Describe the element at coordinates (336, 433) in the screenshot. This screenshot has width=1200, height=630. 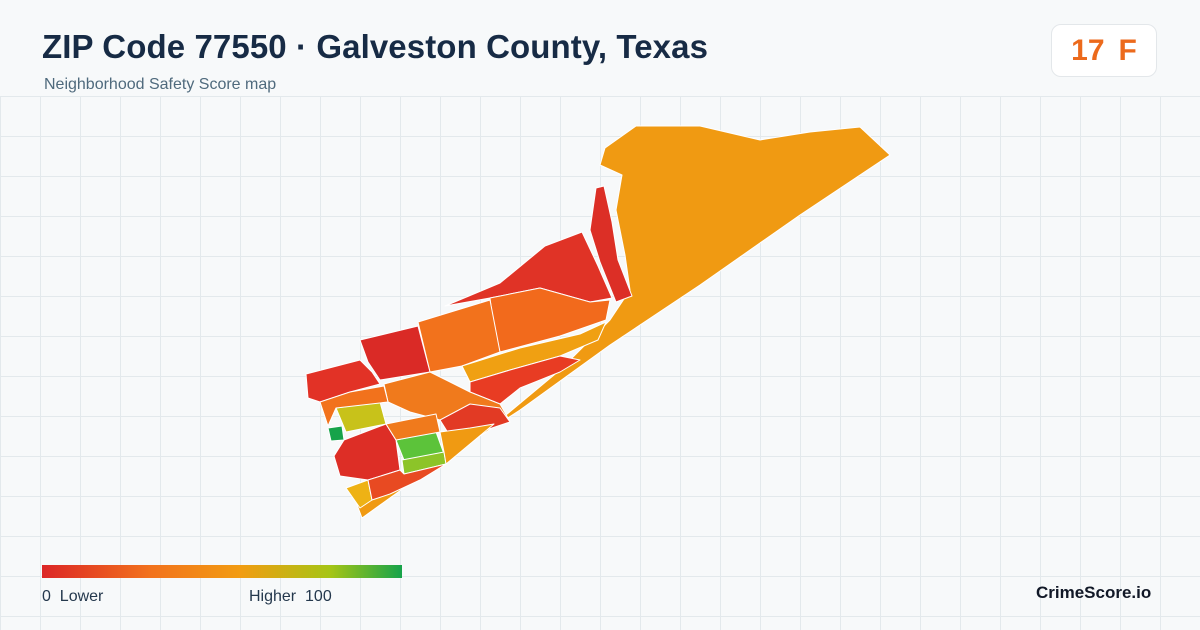
I see `map-area-west-tiny-green` at that location.